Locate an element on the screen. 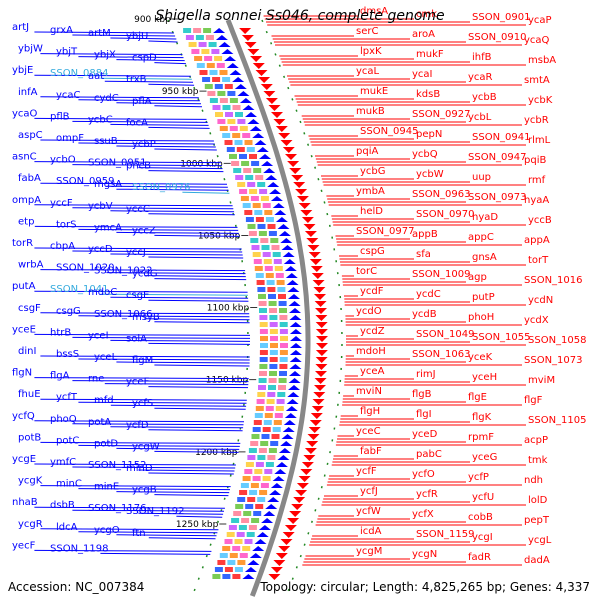 The height and width of the screenshot is (604, 600). kbp-tick-label: 950 kbp is located at coordinates (180, 92).